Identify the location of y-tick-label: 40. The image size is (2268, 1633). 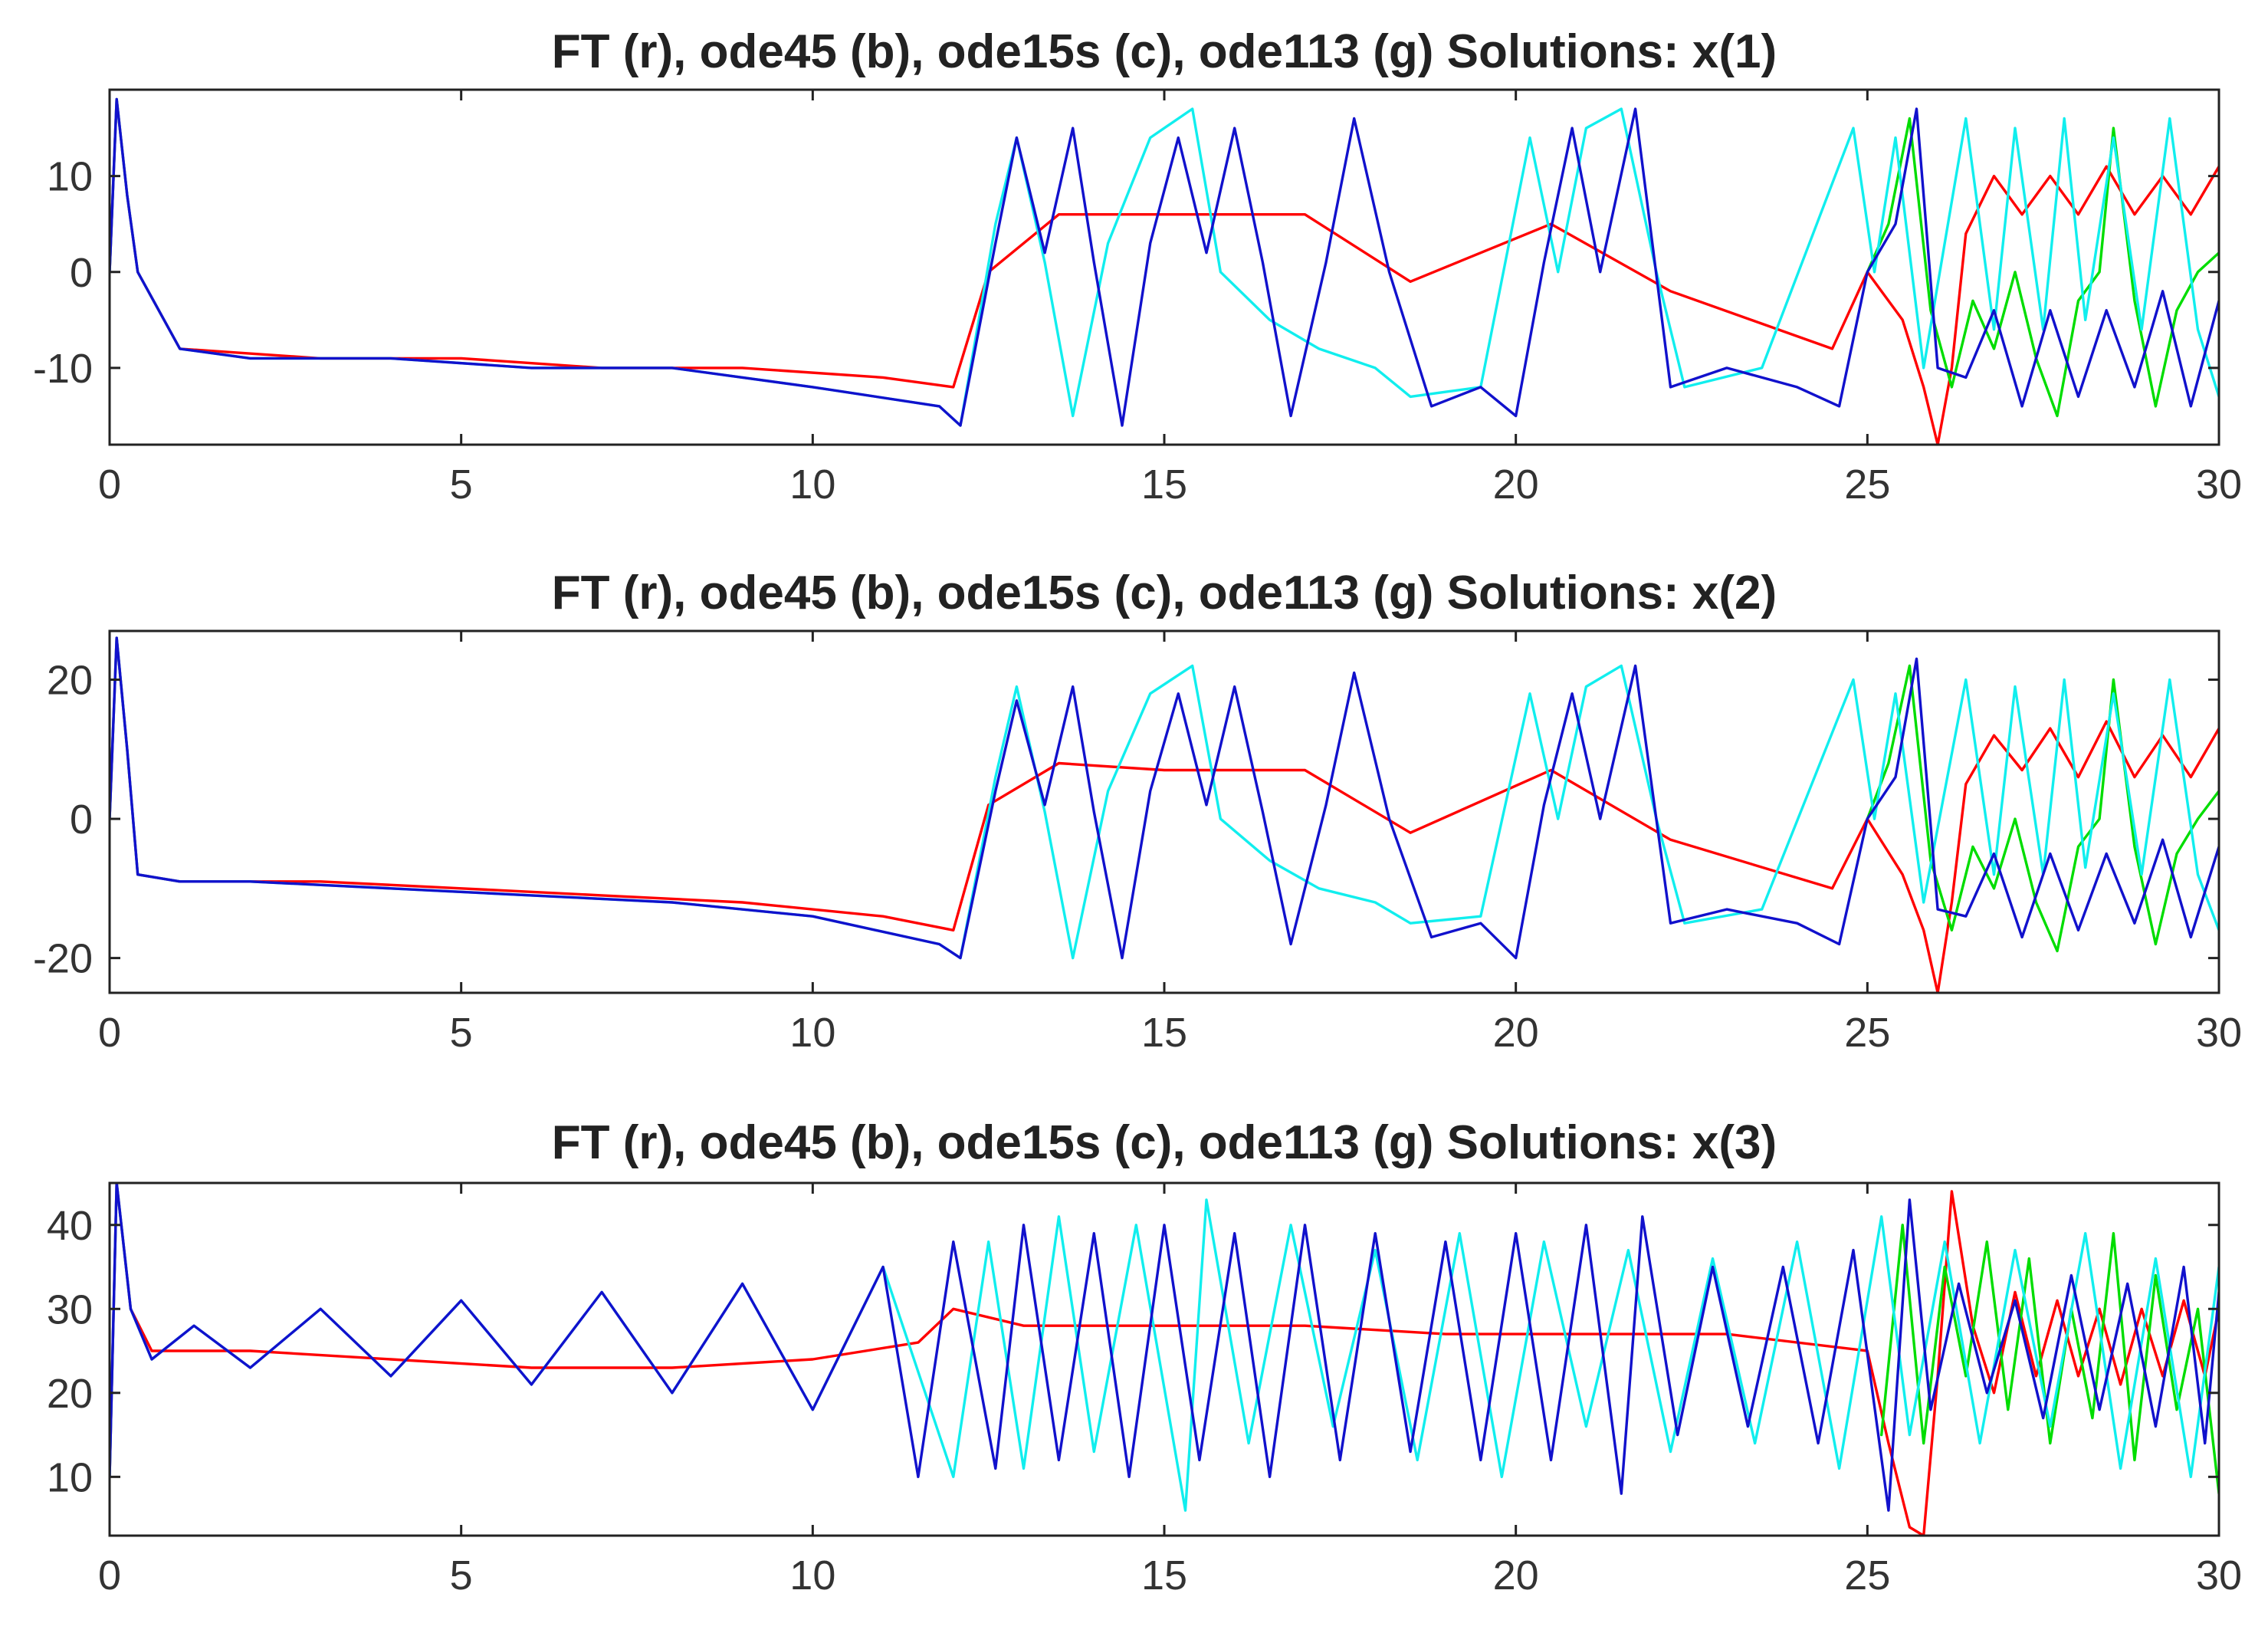
(70, 1226).